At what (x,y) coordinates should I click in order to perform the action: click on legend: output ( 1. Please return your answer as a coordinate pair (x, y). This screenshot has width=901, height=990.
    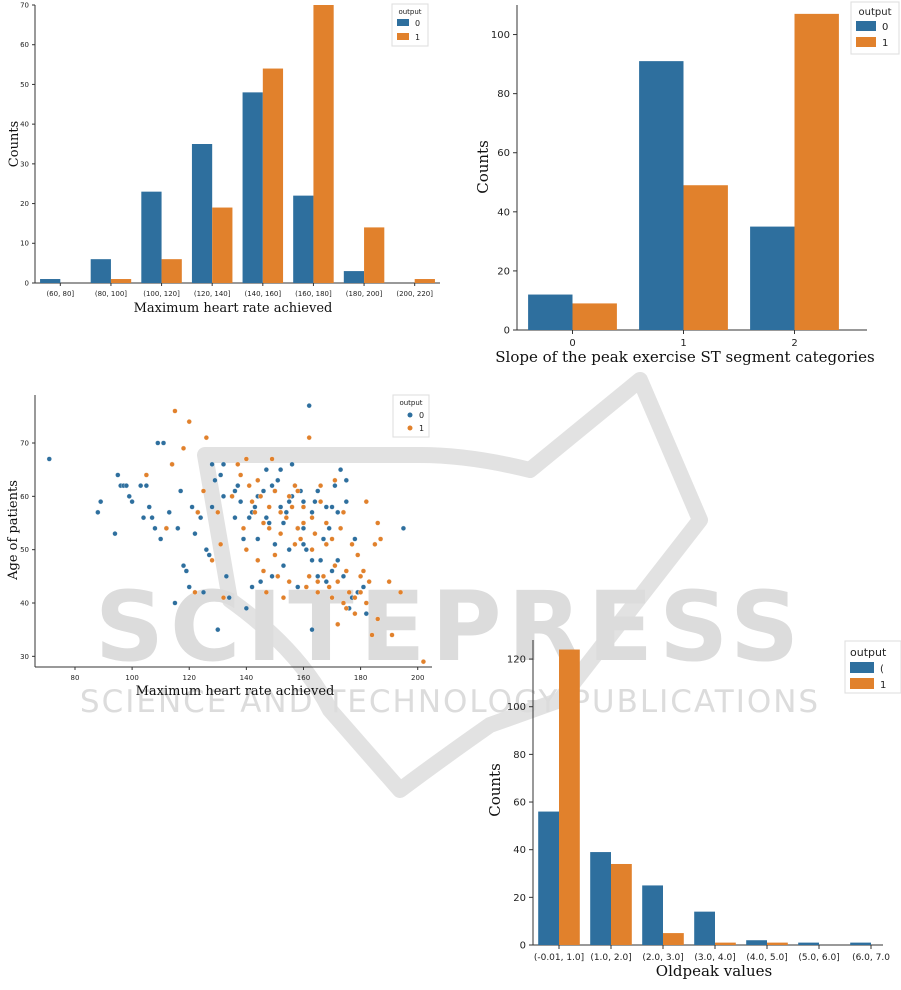
    Looking at the image, I should click on (872, 667).